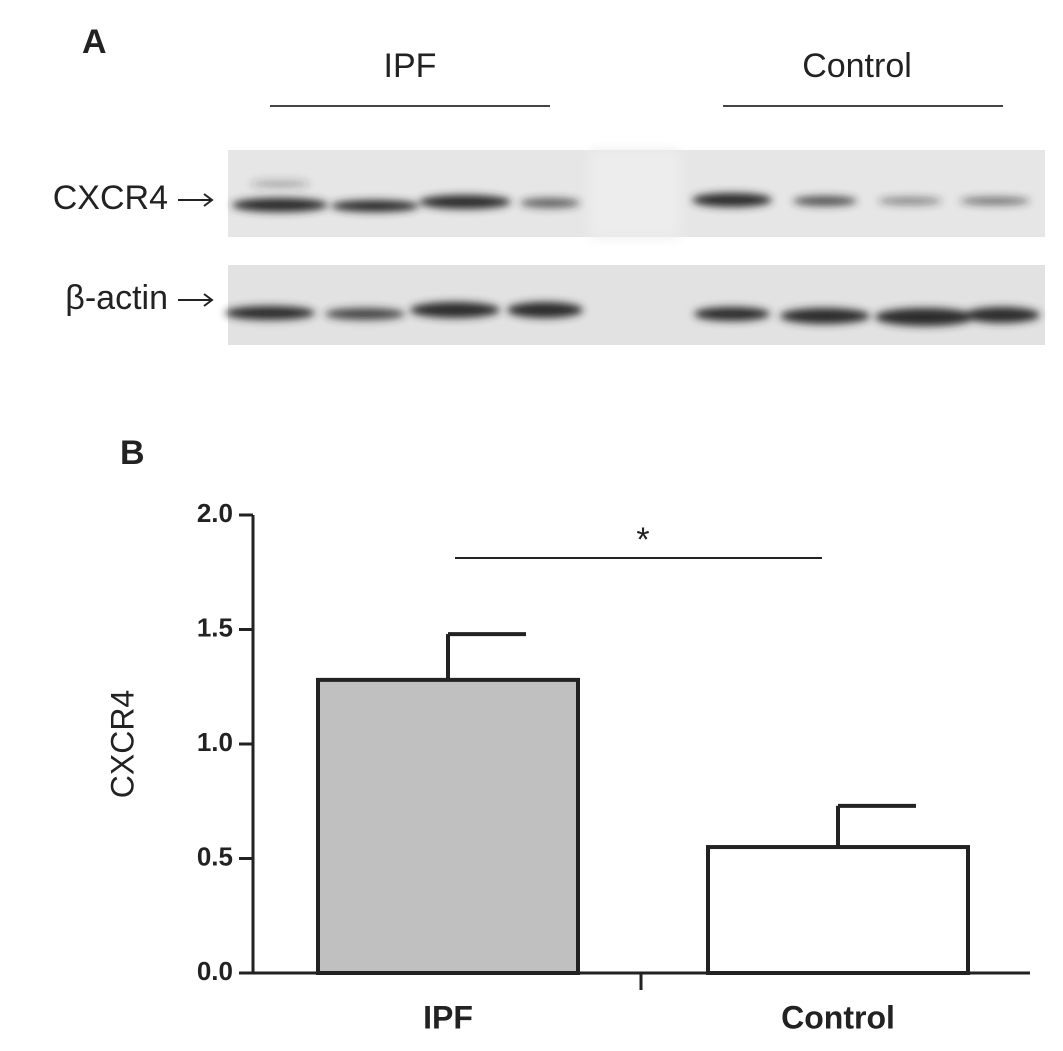  Describe the element at coordinates (448, 1017) in the screenshot. I see `x-tick-label: IPF` at that location.